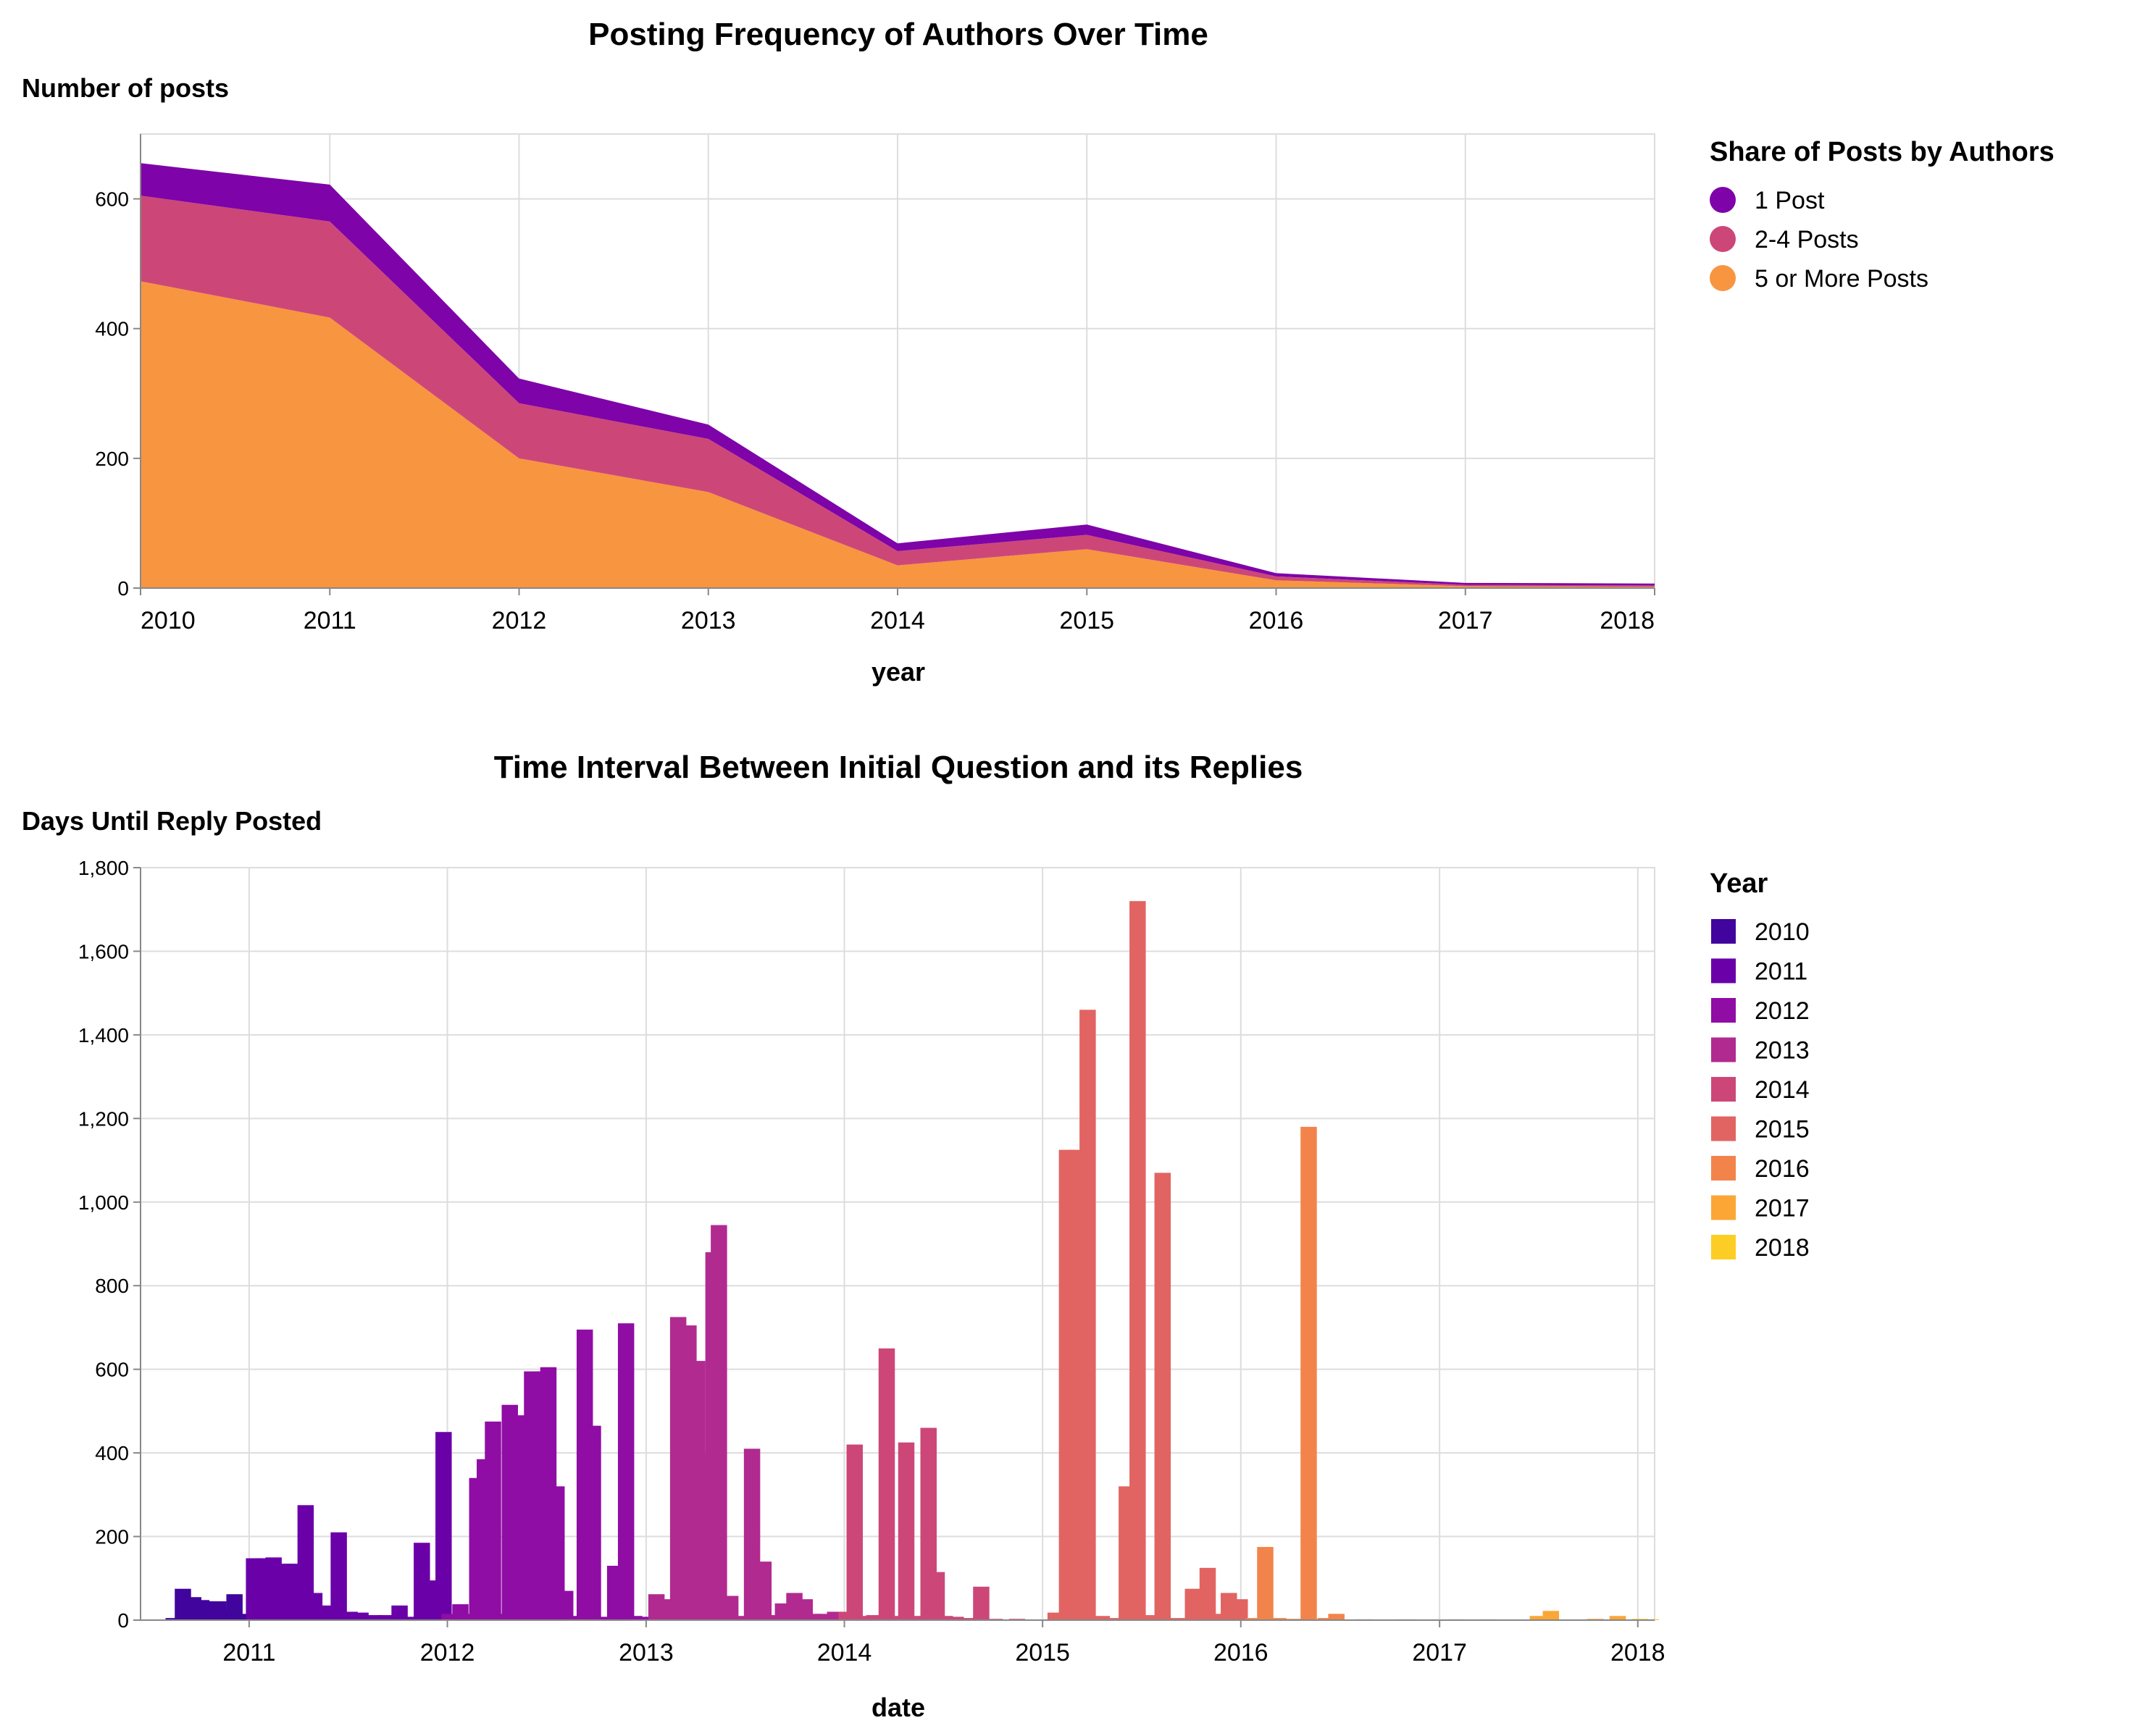 The height and width of the screenshot is (1736, 2140). Describe the element at coordinates (112, 1370) in the screenshot. I see `chart2-y-tick-label: 600` at that location.